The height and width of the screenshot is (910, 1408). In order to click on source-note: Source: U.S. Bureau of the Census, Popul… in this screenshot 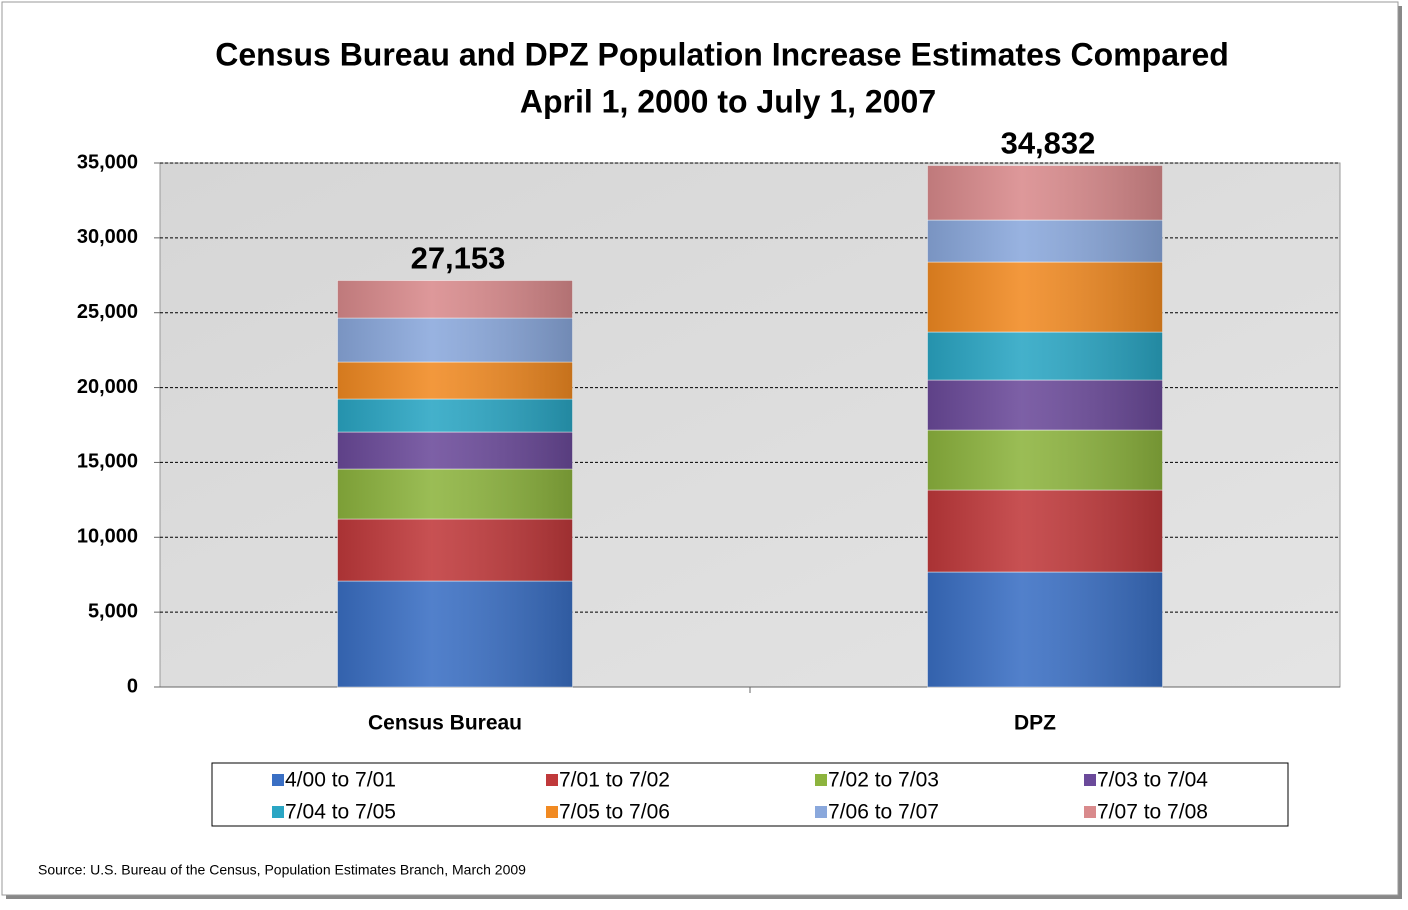, I will do `click(282, 870)`.